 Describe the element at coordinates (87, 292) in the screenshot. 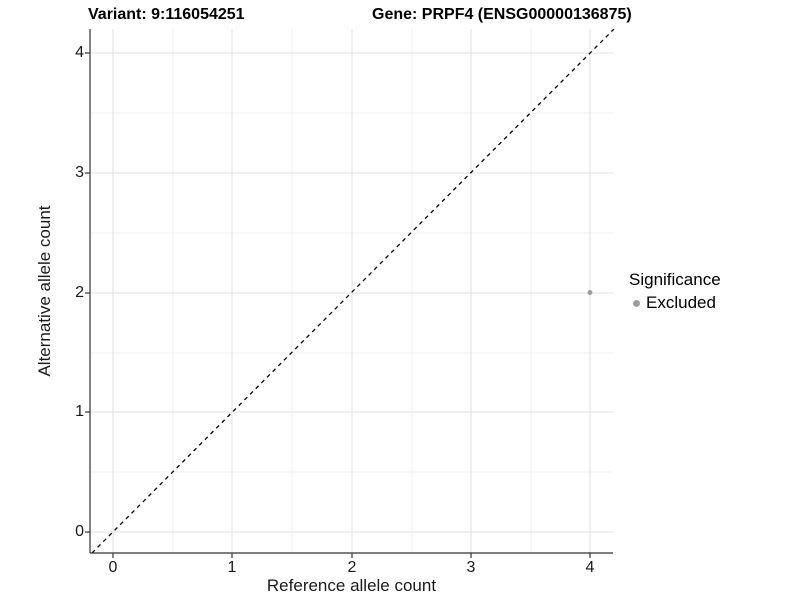

I see `y-tick-marks` at that location.